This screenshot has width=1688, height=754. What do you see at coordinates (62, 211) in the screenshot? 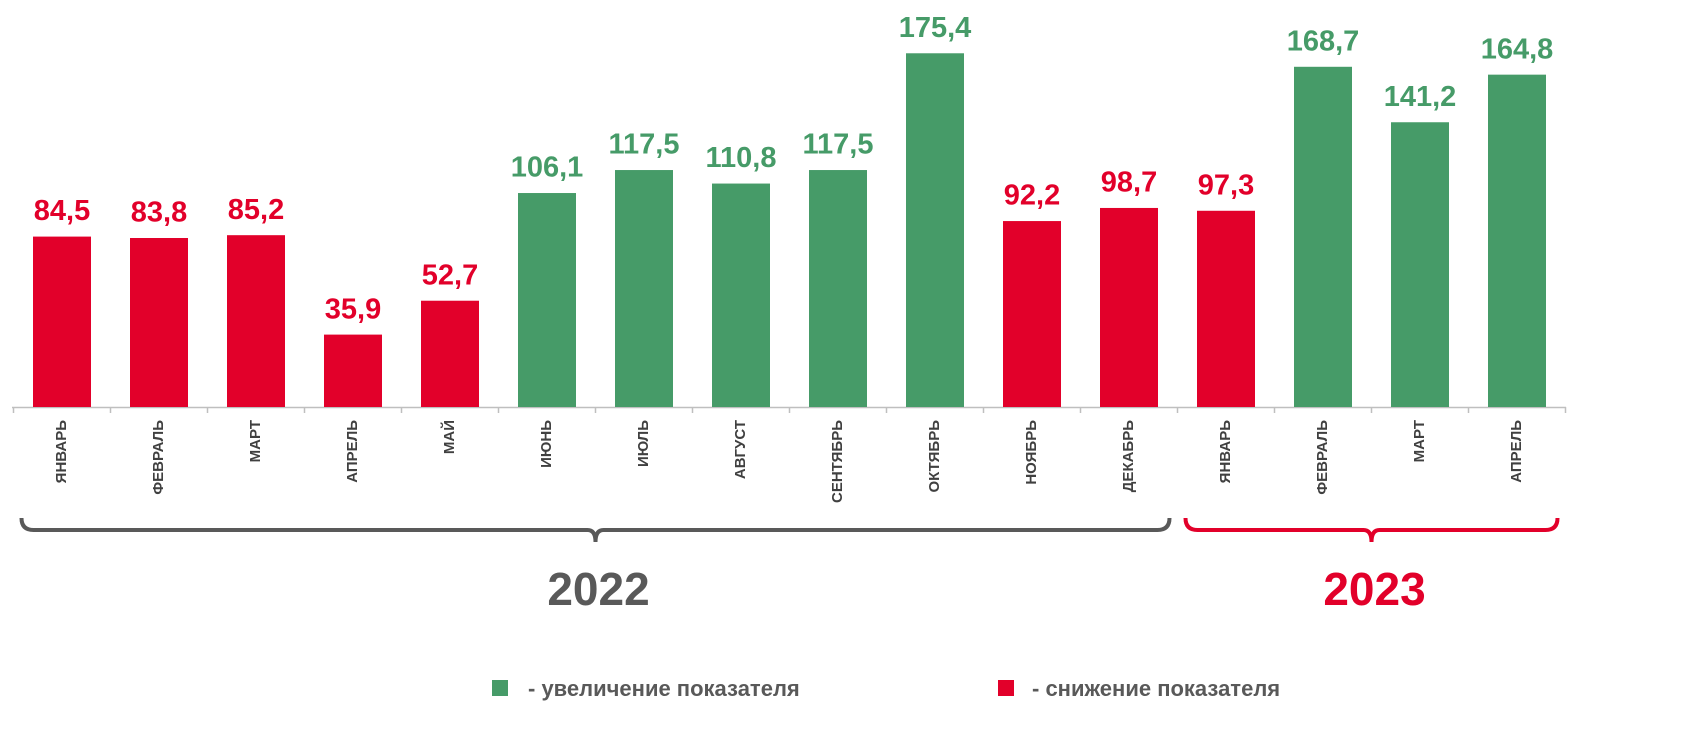
I see `value-label: 84,5` at bounding box center [62, 211].